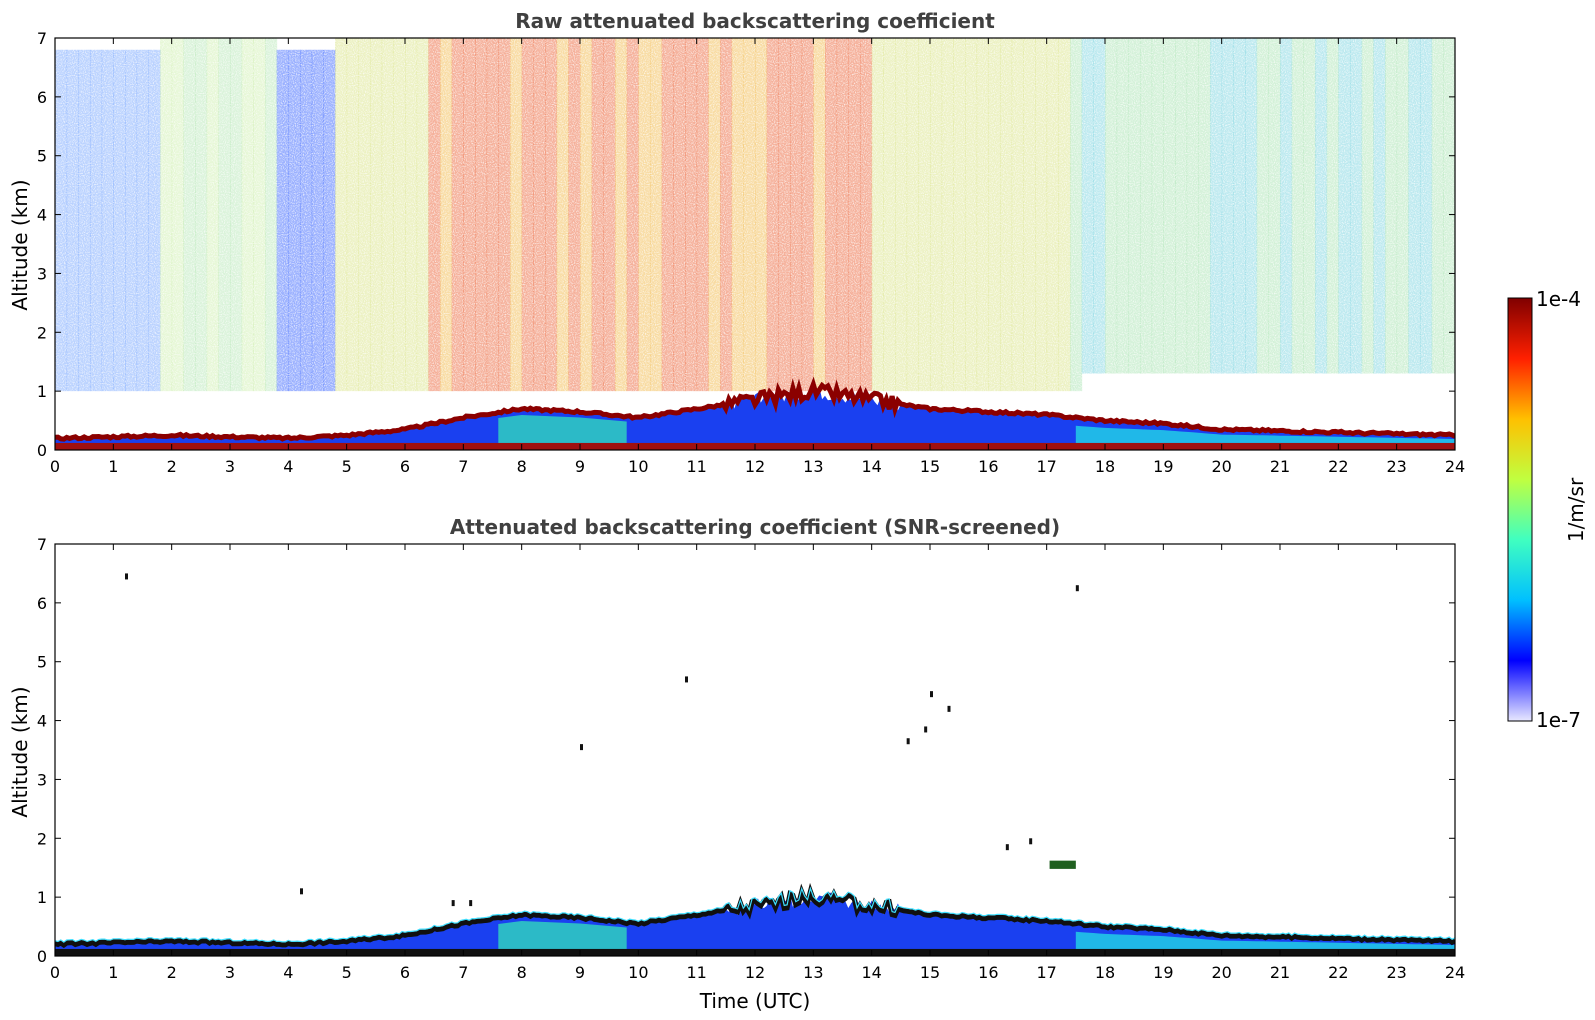 The image size is (1595, 1020). Describe the element at coordinates (42, 215) in the screenshot. I see `y-tick-label: 4` at that location.